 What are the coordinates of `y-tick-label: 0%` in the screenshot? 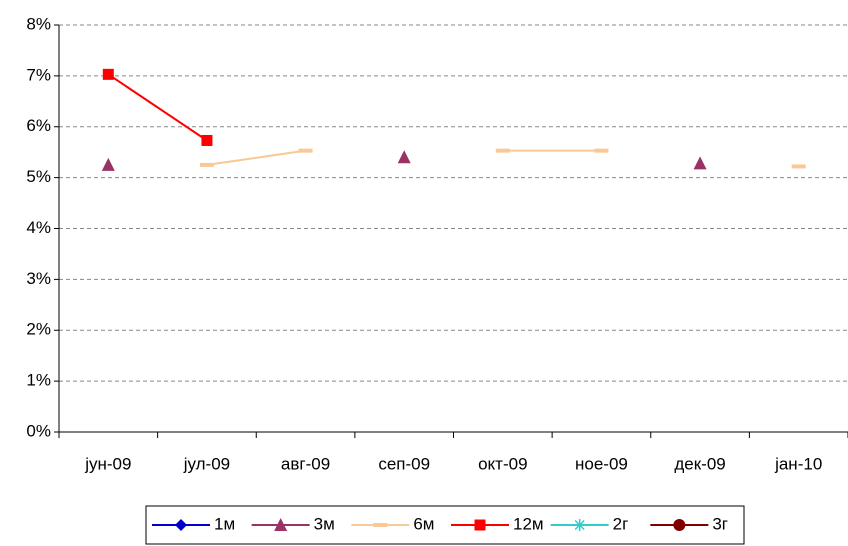 It's located at (38, 430).